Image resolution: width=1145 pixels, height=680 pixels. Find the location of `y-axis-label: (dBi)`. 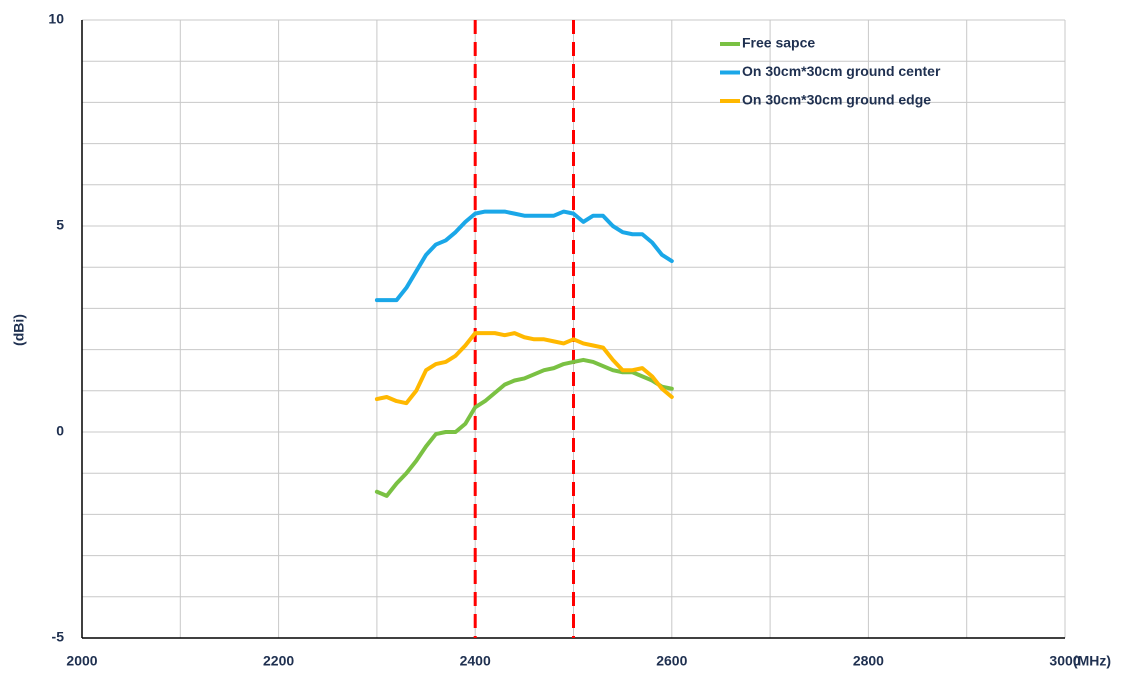

y-axis-label: (dBi) is located at coordinates (19, 330).